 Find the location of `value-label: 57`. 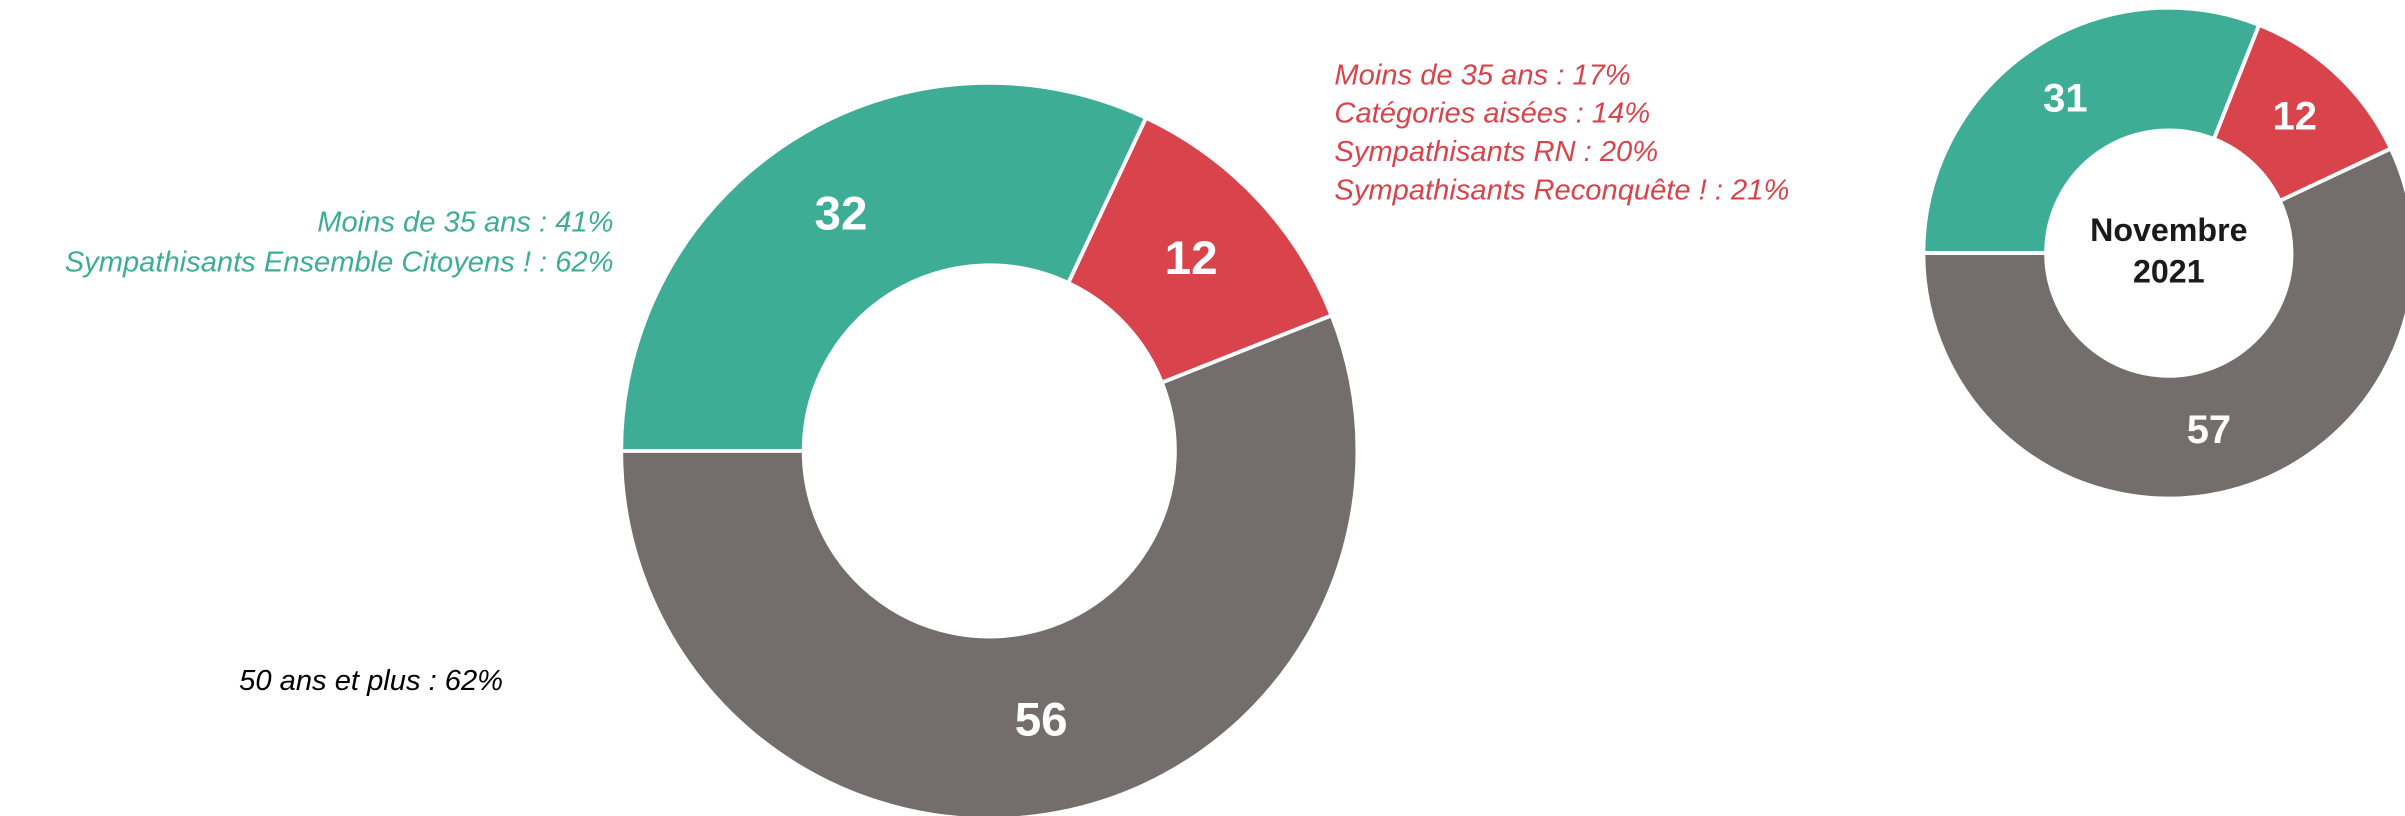

value-label: 57 is located at coordinates (2209, 430).